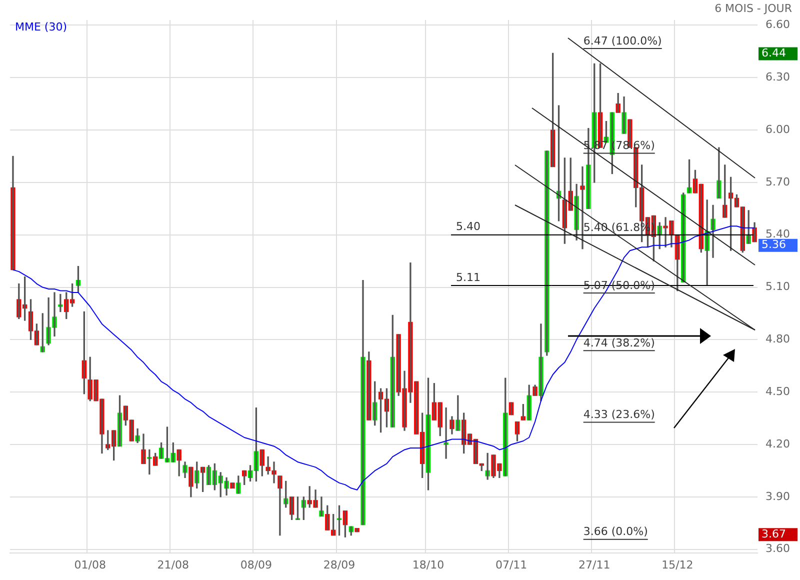  What do you see at coordinates (615, 531) in the screenshot?
I see `ref-line-label: 3.66 (0.0%)` at bounding box center [615, 531].